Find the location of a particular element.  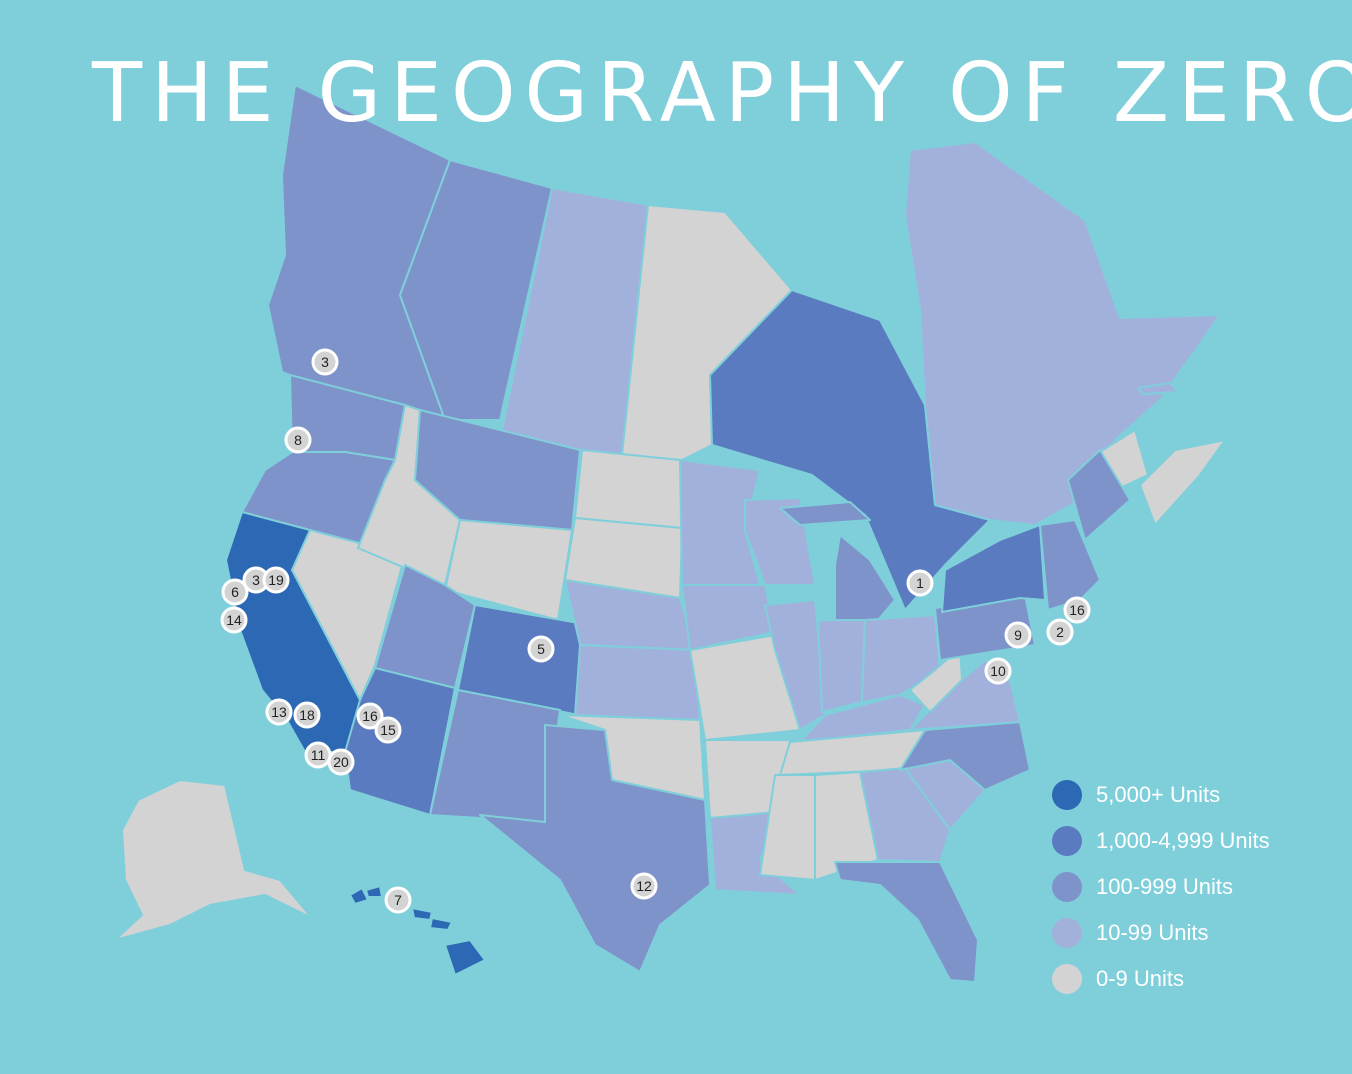

legend-item-100-999: 100-999 Units is located at coordinates (1161, 887).